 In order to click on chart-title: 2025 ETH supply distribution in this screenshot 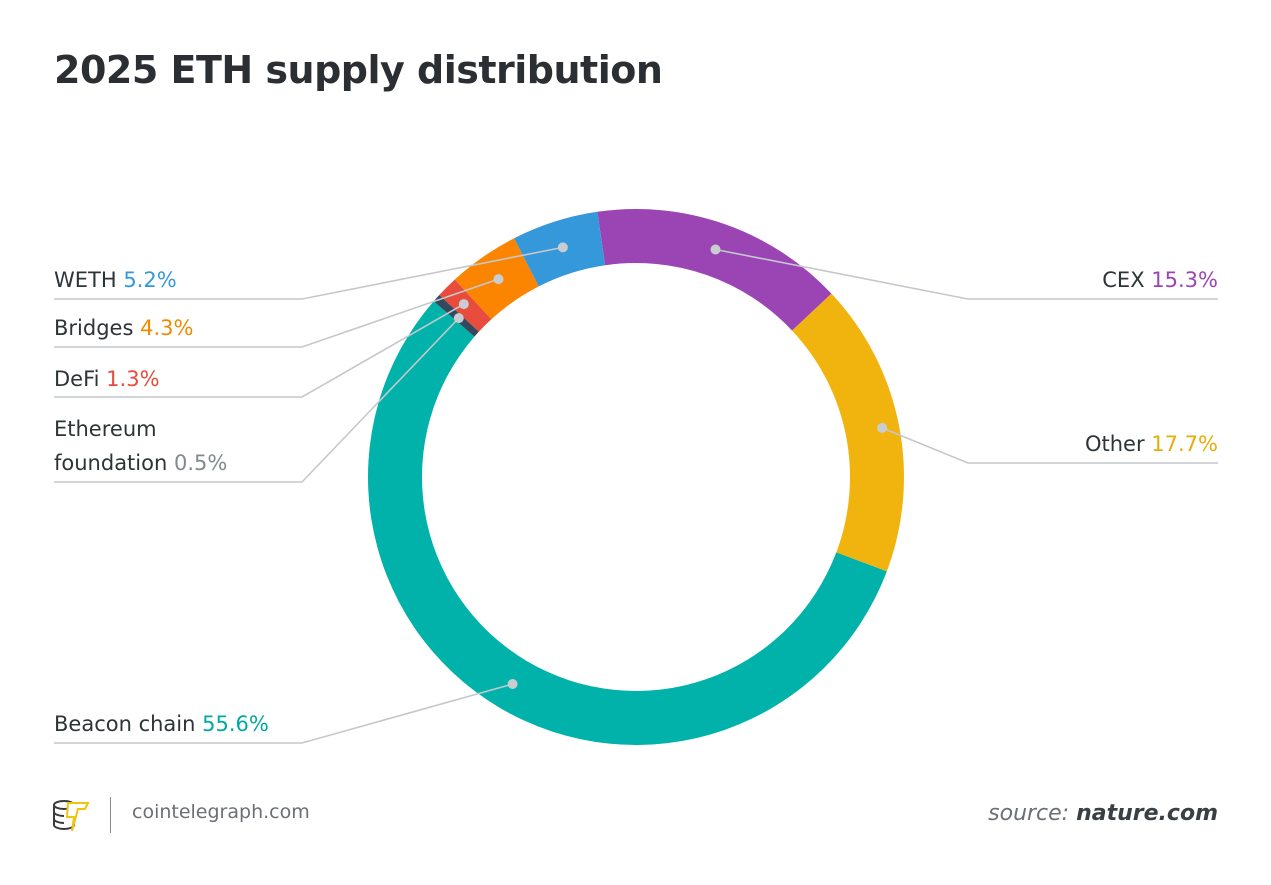, I will do `click(358, 70)`.